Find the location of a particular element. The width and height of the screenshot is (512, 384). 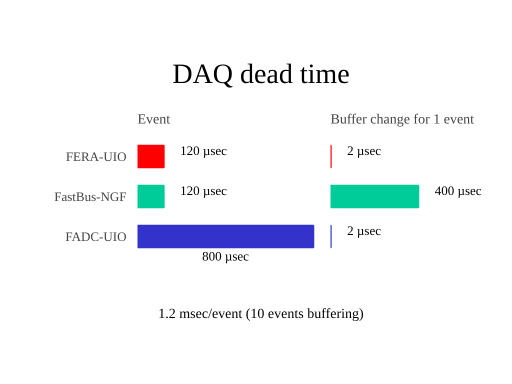

data-label: 400 µsec is located at coordinates (458, 190).